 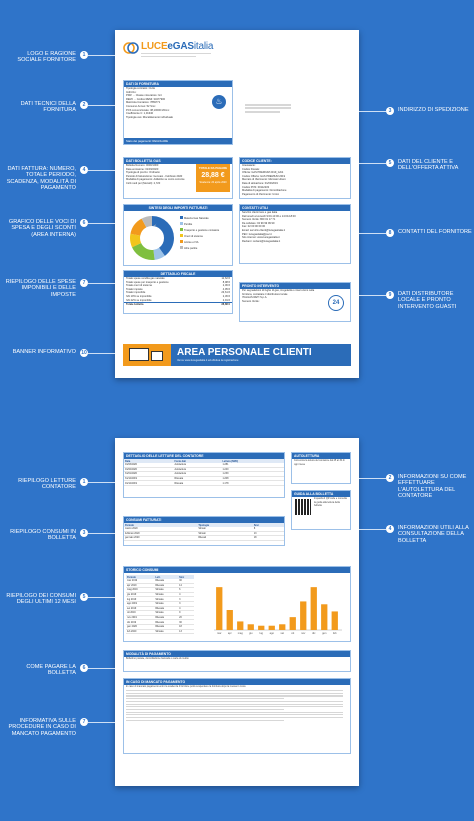 I want to click on table-cell: 1.178, so click(x=252, y=483).